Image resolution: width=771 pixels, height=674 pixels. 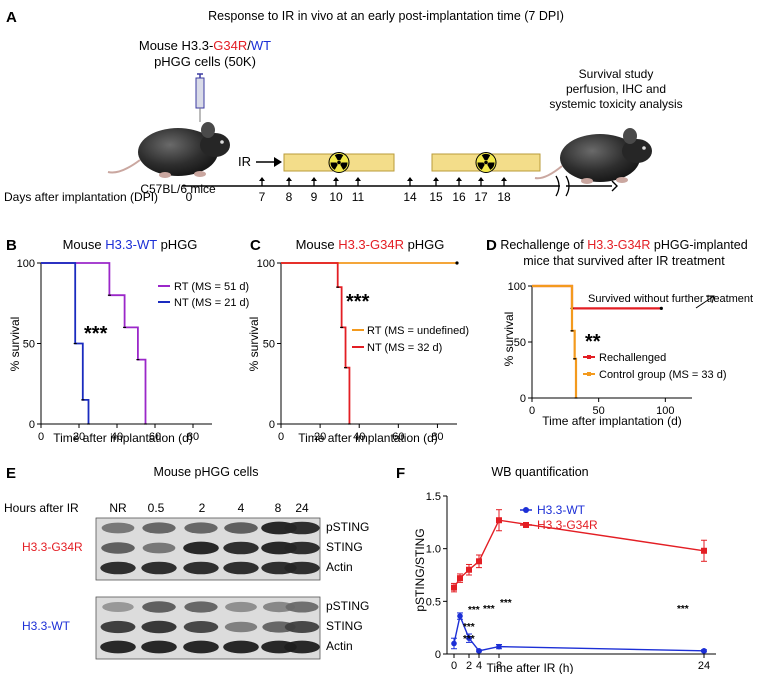 I want to click on panel-d-ylabel: % survival, so click(x=509, y=339).